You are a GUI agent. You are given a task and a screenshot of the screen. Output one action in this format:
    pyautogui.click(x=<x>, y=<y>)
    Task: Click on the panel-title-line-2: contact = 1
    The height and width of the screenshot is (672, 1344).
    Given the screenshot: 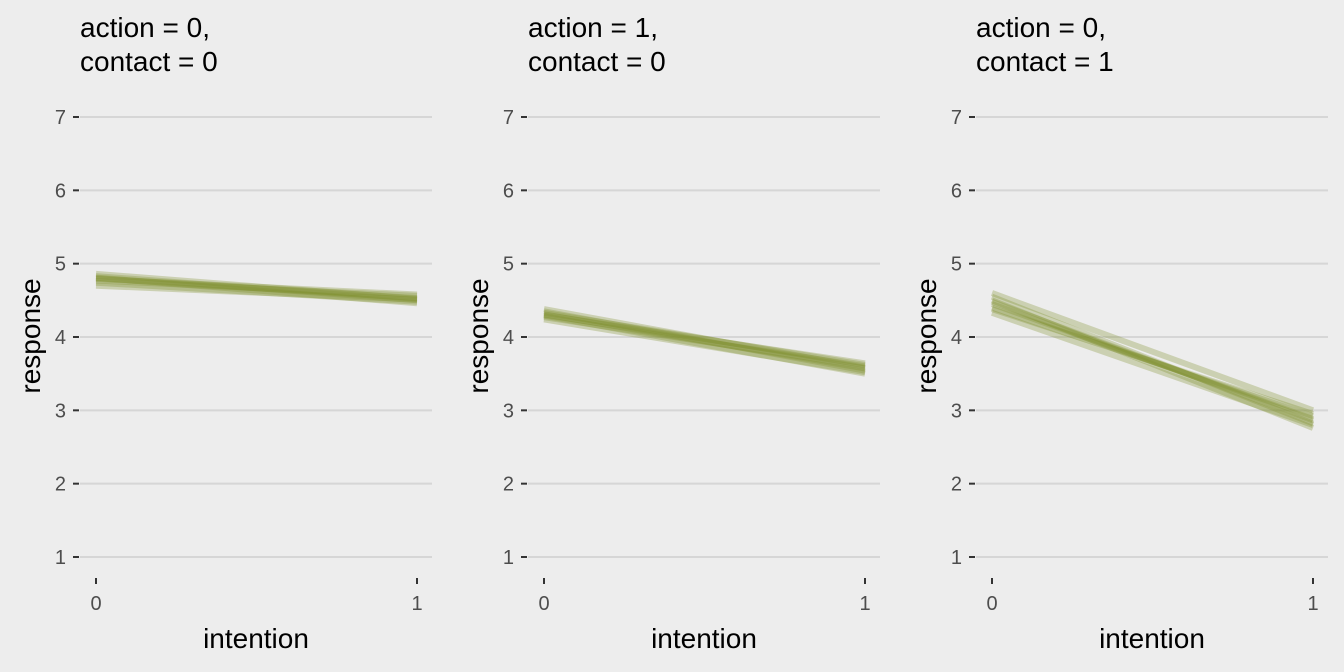 What is the action you would take?
    pyautogui.click(x=1045, y=61)
    